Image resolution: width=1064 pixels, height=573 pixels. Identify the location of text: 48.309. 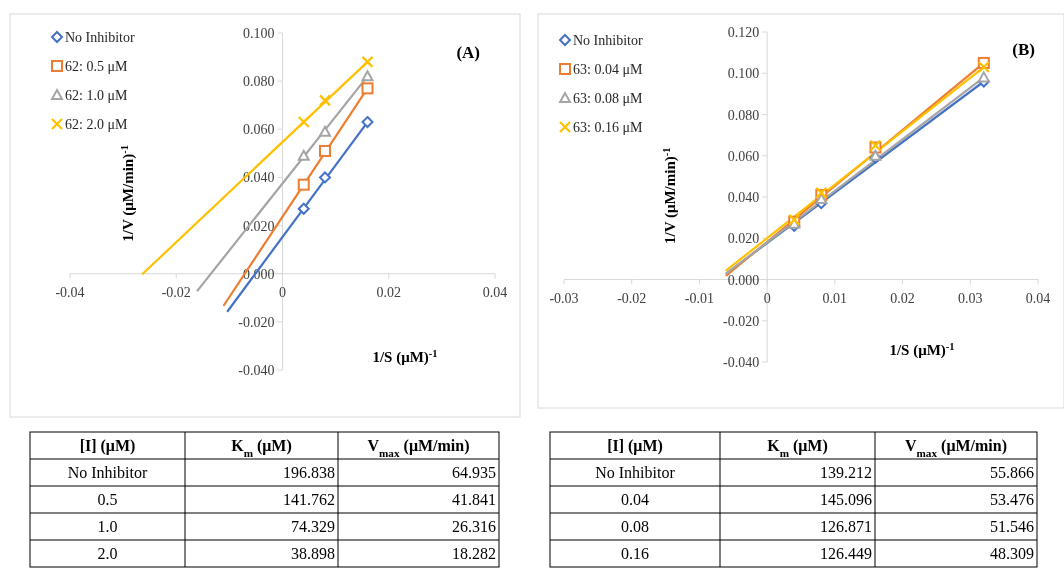
(1012, 553).